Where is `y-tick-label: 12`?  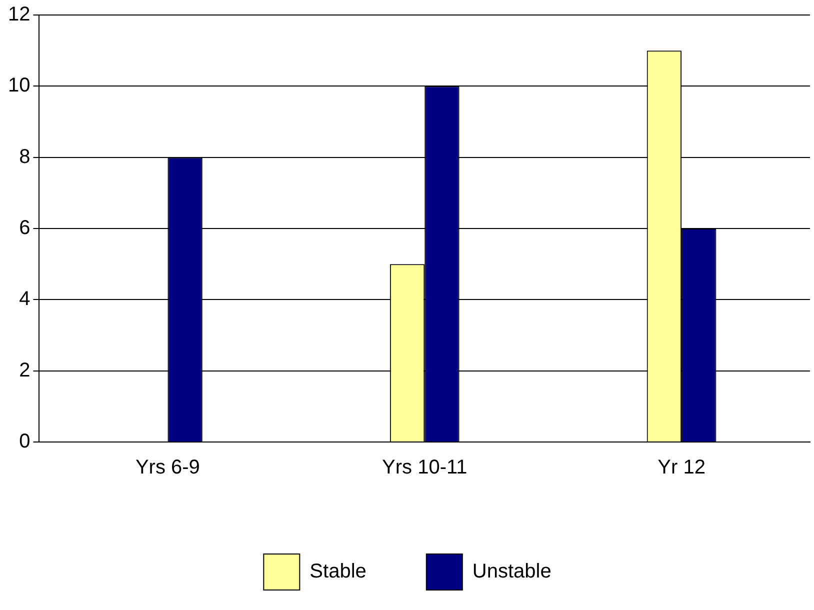
y-tick-label: 12 is located at coordinates (19, 15).